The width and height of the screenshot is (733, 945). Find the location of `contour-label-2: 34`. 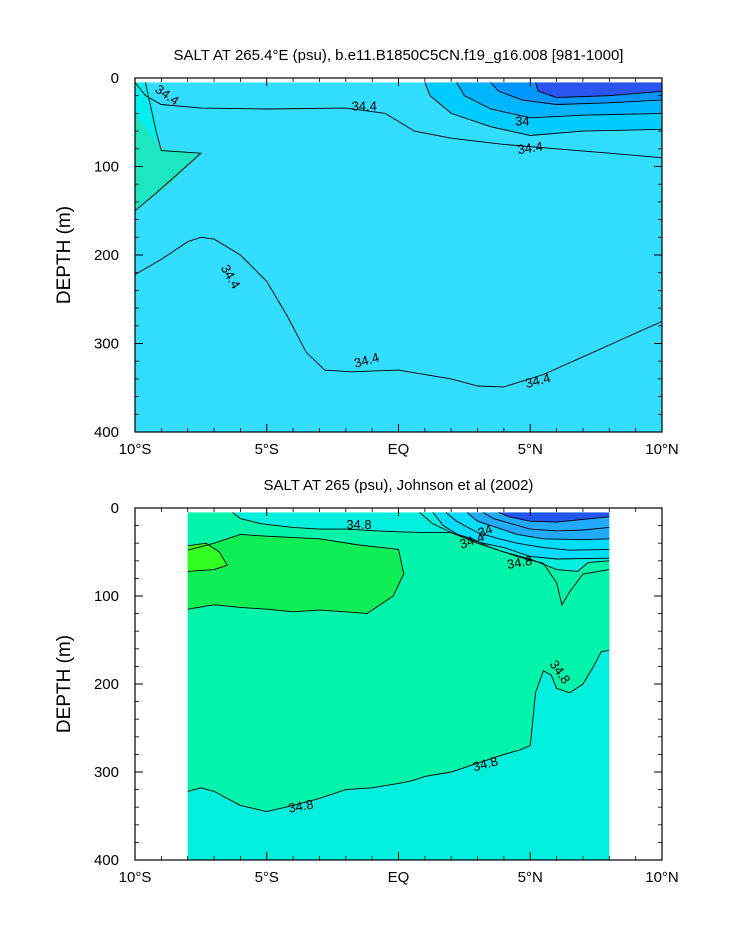

contour-label-2: 34 is located at coordinates (485, 530).